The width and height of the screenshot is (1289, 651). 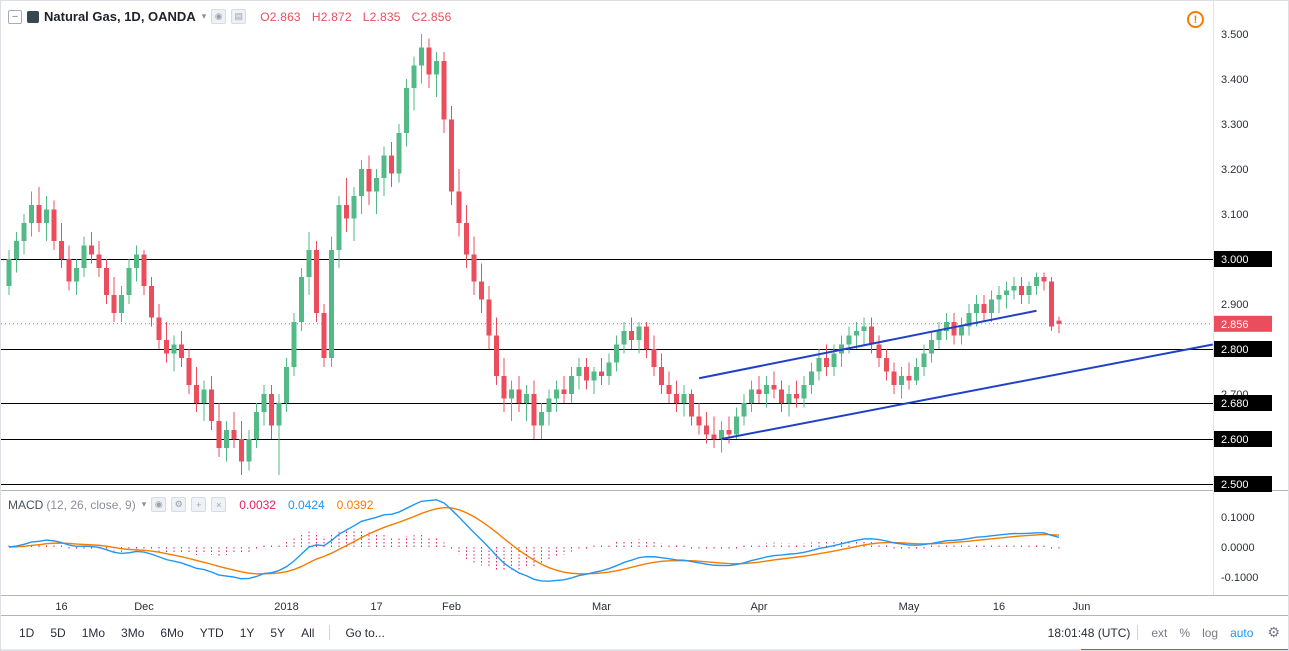 What do you see at coordinates (1235, 215) in the screenshot?
I see `price-tick-label: 3.100` at bounding box center [1235, 215].